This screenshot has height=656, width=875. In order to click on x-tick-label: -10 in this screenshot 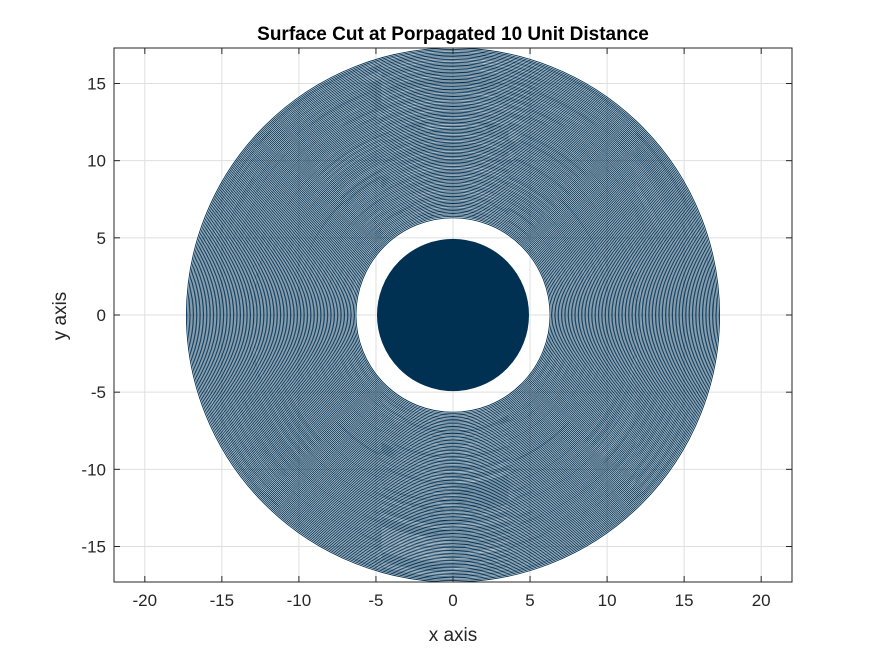, I will do `click(299, 600)`.